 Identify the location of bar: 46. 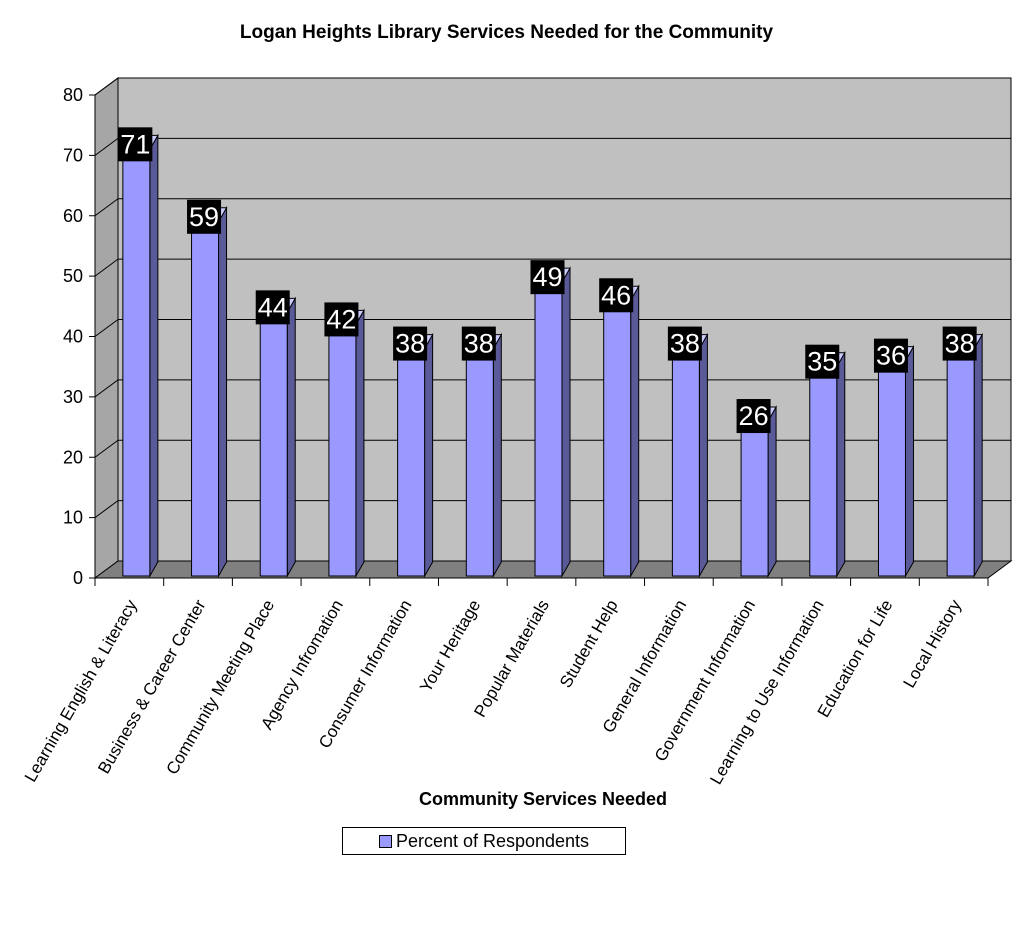
(619, 428).